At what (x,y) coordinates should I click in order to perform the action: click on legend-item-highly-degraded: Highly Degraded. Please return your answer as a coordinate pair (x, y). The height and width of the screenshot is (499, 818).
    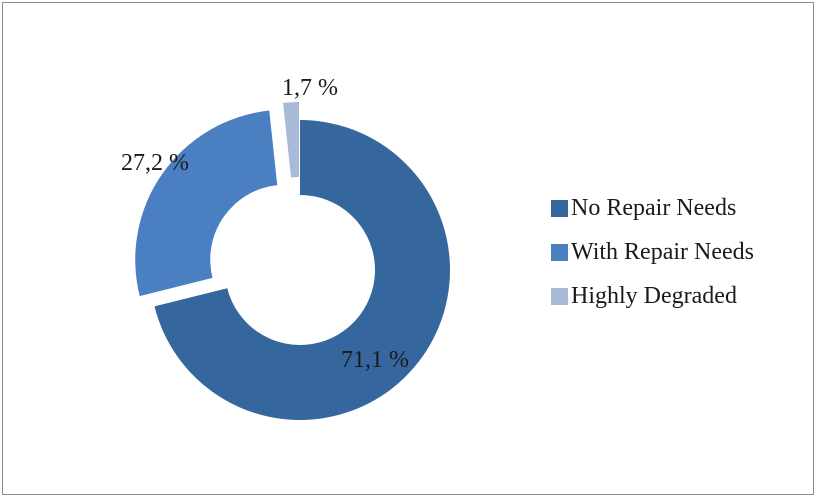
    Looking at the image, I should click on (652, 296).